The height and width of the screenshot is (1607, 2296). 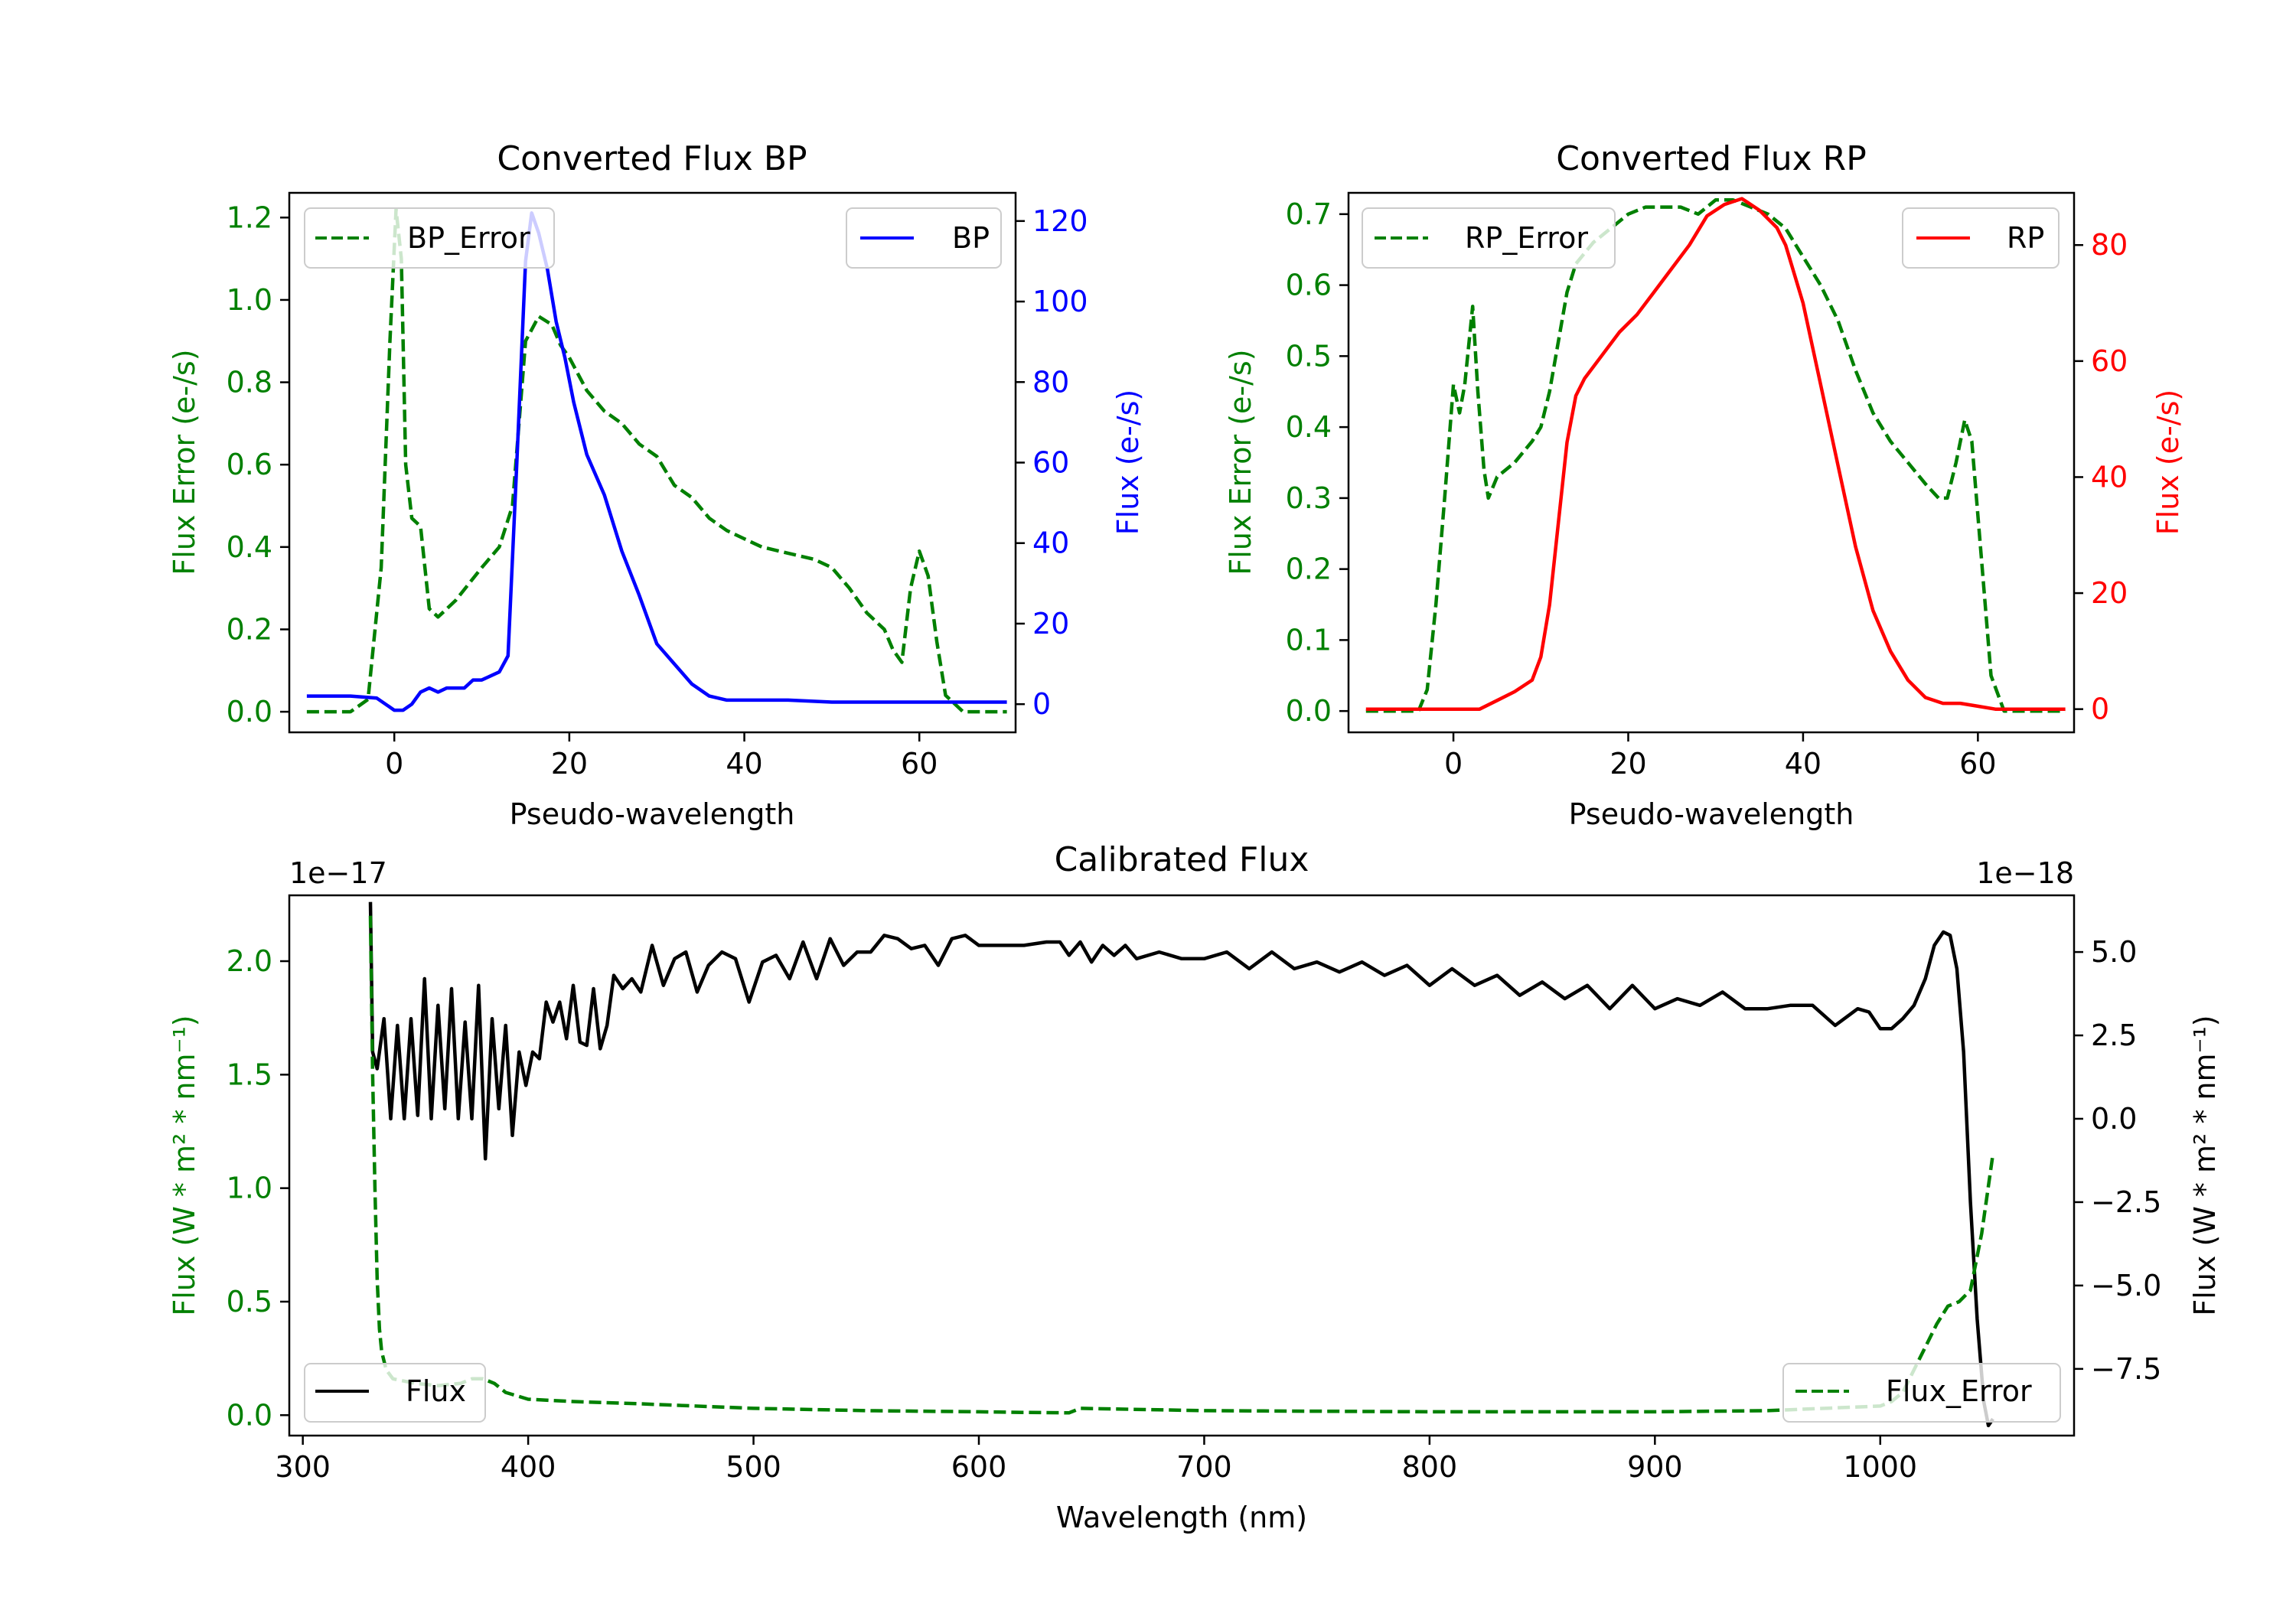 I want to click on bp-left-ticks: 0.0 0.2 0.4 0.6 0.8 1.0 1.2, so click(x=258, y=464).